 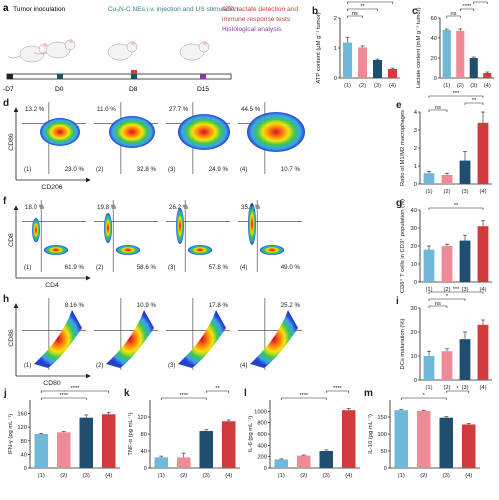 I want to click on quadrant-percent-ur: 10.9 %, so click(x=147, y=305).